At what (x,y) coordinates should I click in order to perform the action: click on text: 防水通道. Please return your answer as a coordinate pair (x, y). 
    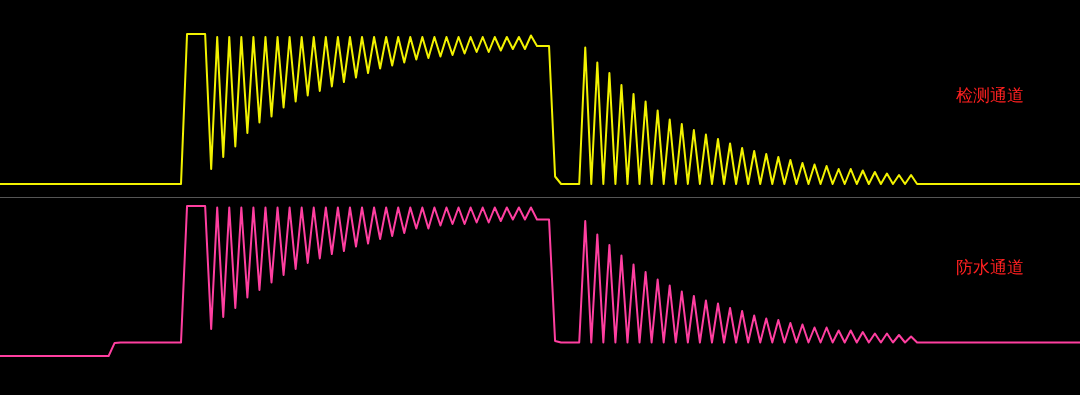
    Looking at the image, I should click on (990, 267).